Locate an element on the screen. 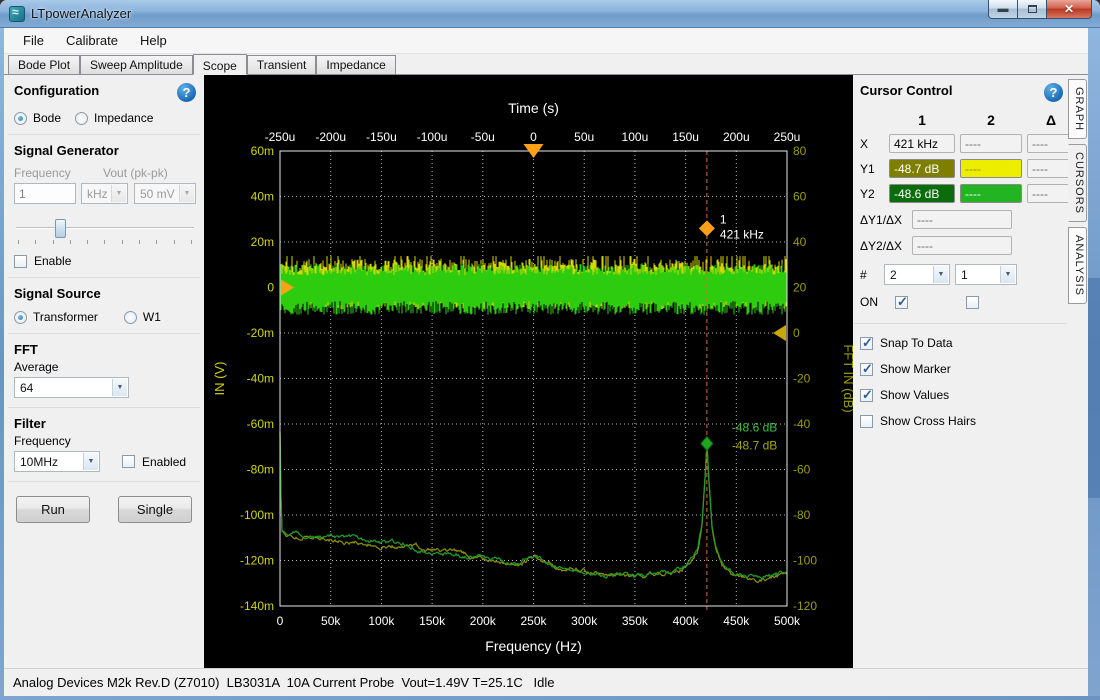 The image size is (1100, 700). right-tick: -40 is located at coordinates (802, 424).